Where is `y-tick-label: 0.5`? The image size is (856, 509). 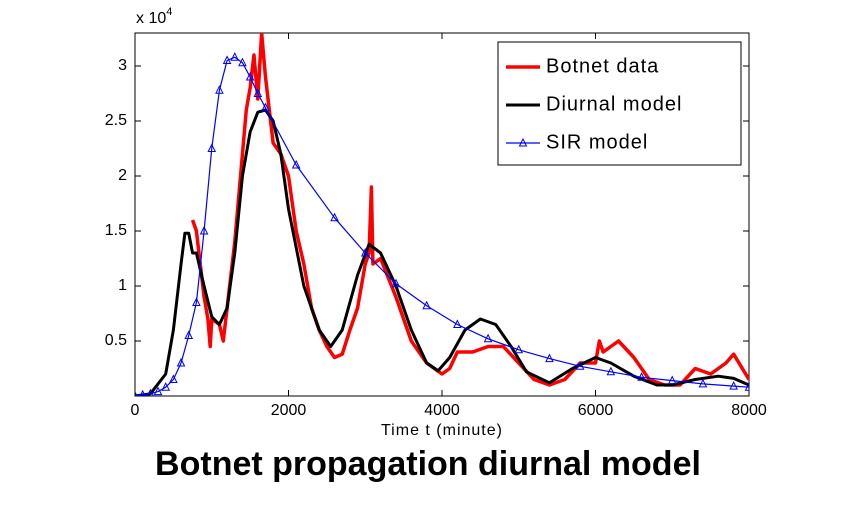
y-tick-label: 0.5 is located at coordinates (116, 340).